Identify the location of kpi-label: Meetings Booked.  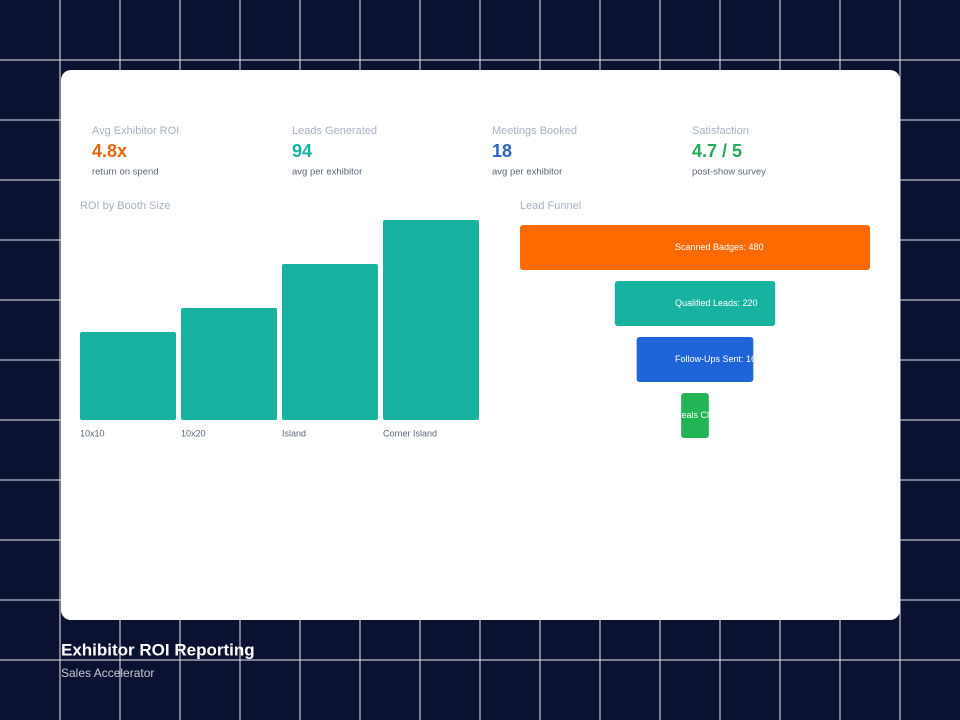
(534, 131).